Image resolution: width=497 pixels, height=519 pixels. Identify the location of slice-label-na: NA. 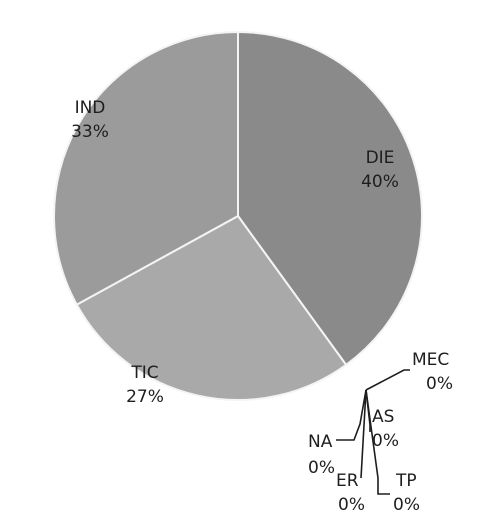
(320, 442).